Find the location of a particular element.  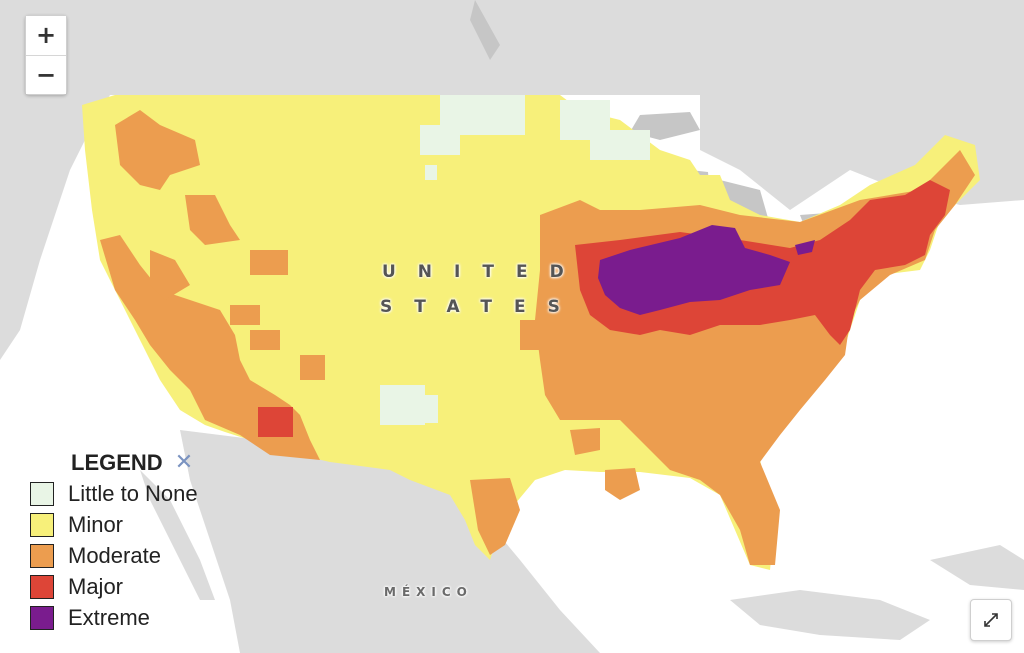

legend-item-moderate: Moderate is located at coordinates (130, 555).